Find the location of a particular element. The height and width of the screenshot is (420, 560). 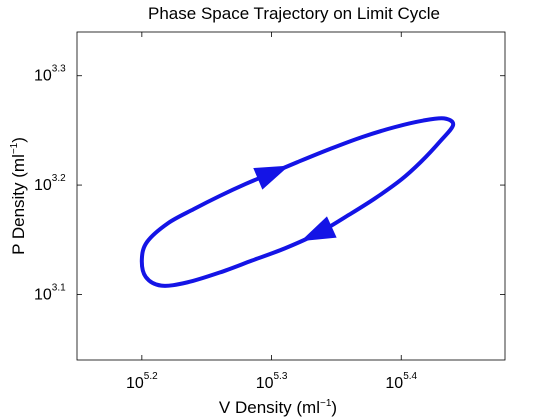

y-axis-label-sup: −1 is located at coordinates (14, 148).